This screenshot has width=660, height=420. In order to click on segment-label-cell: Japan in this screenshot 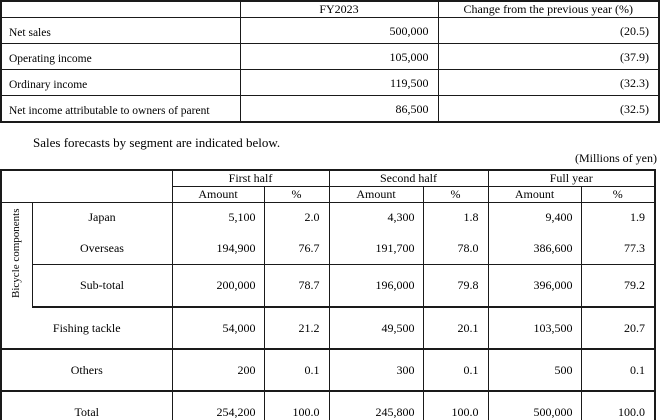, I will do `click(102, 217)`.